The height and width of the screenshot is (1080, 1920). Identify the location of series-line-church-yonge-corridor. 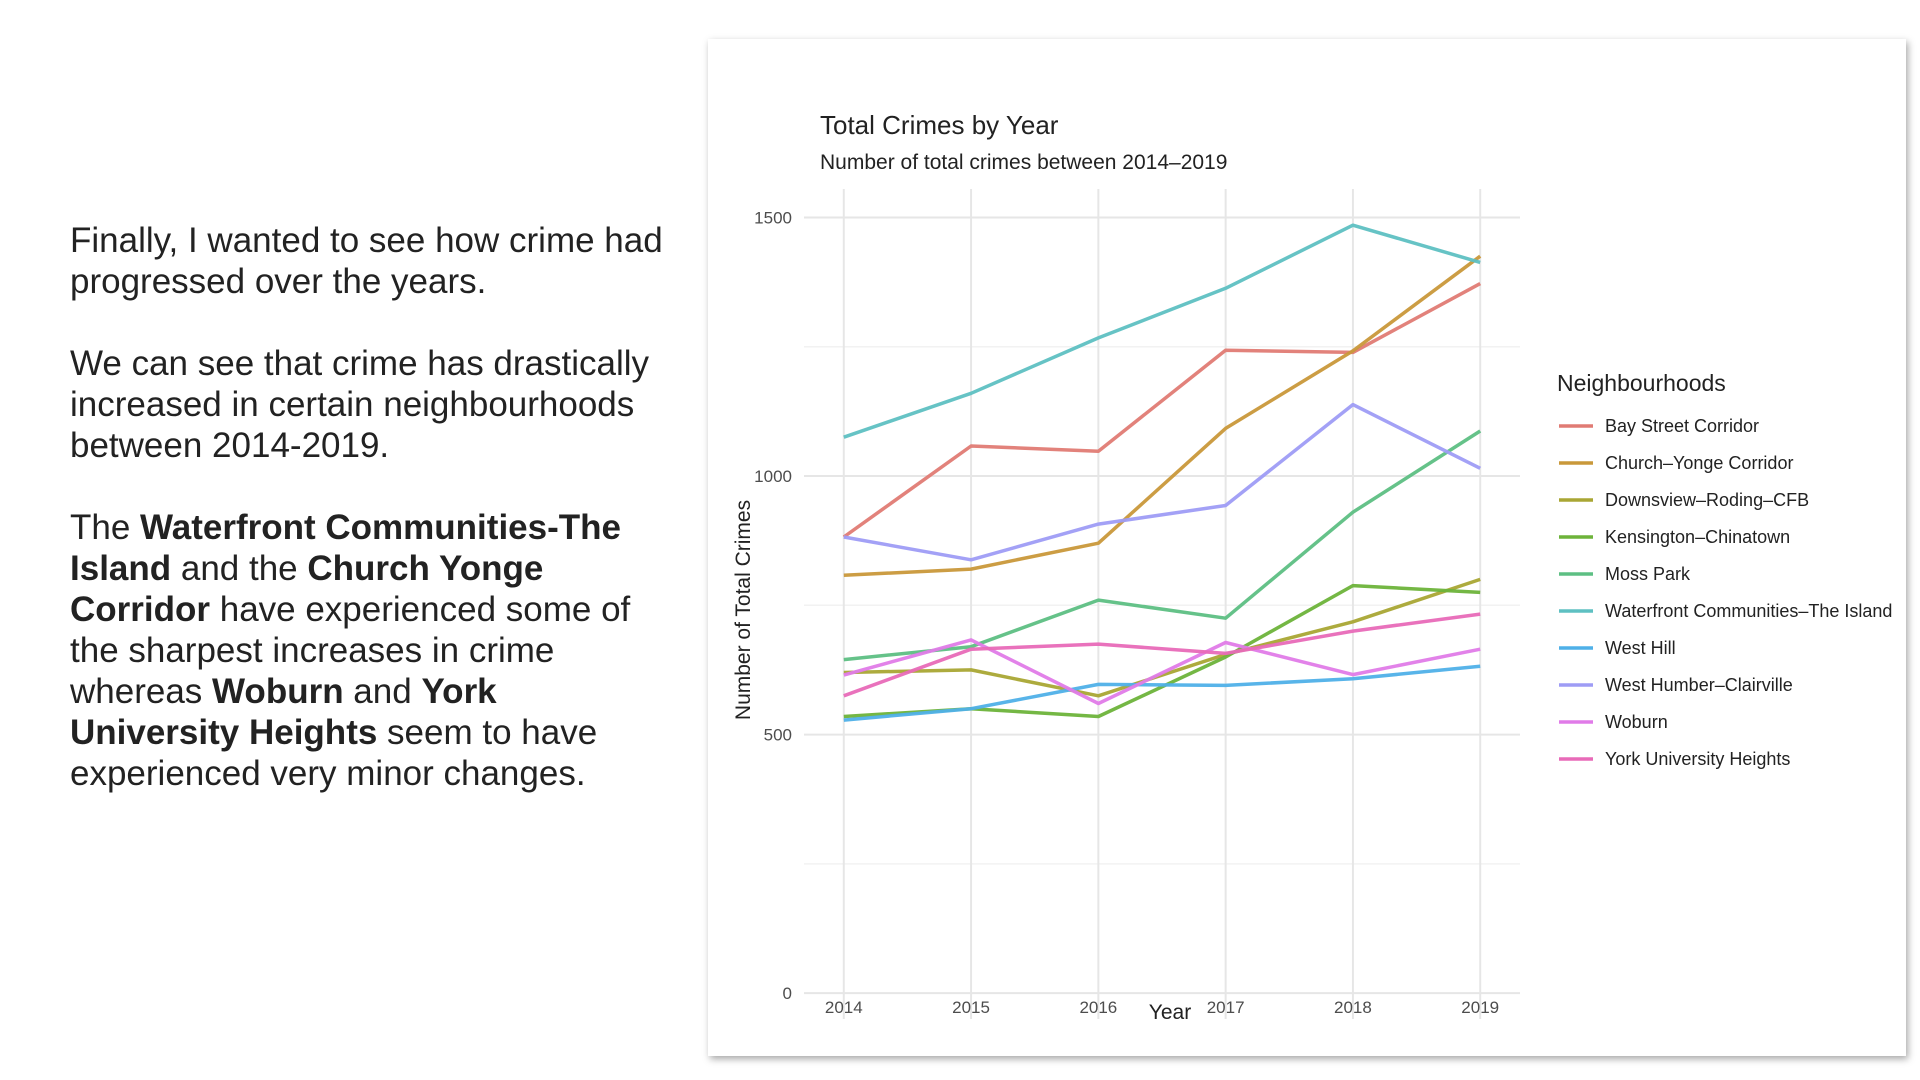
(1162, 416).